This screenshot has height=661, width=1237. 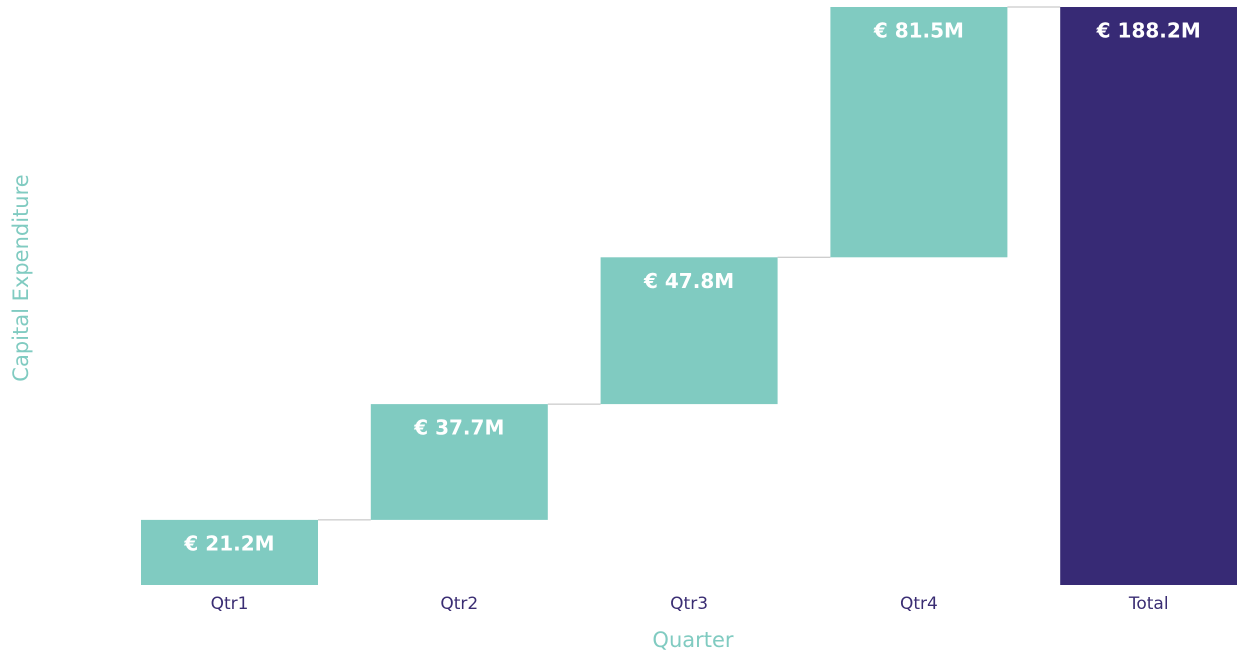 I want to click on value-label: € 81.5M, so click(x=918, y=31).